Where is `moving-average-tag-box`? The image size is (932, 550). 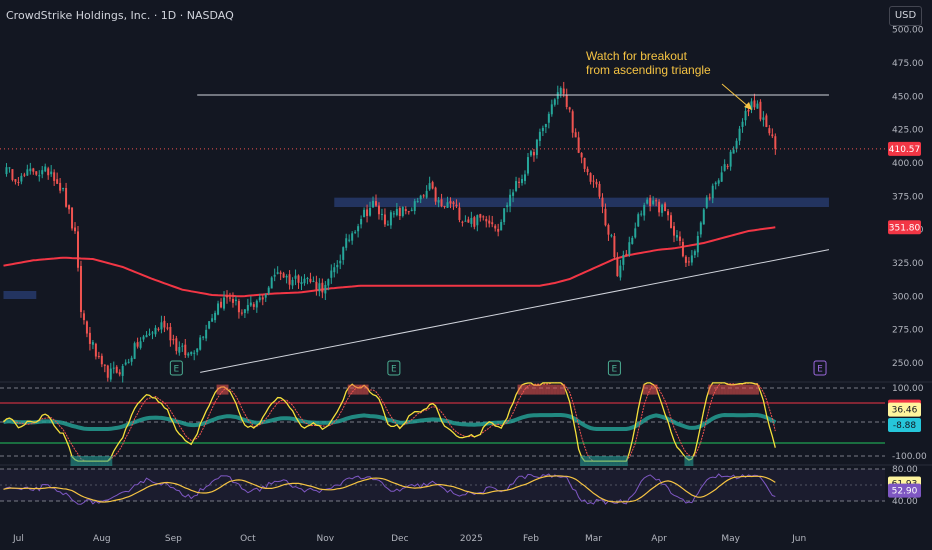 moving-average-tag-box is located at coordinates (904, 227).